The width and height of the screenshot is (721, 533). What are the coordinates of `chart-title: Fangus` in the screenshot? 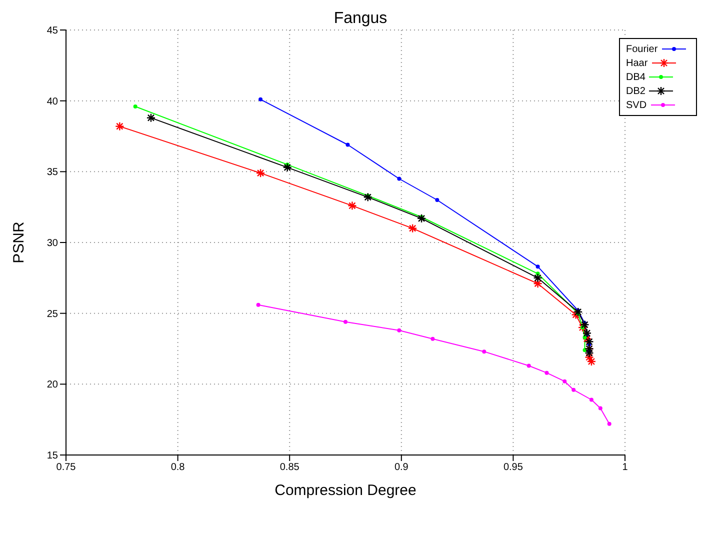 It's located at (361, 18).